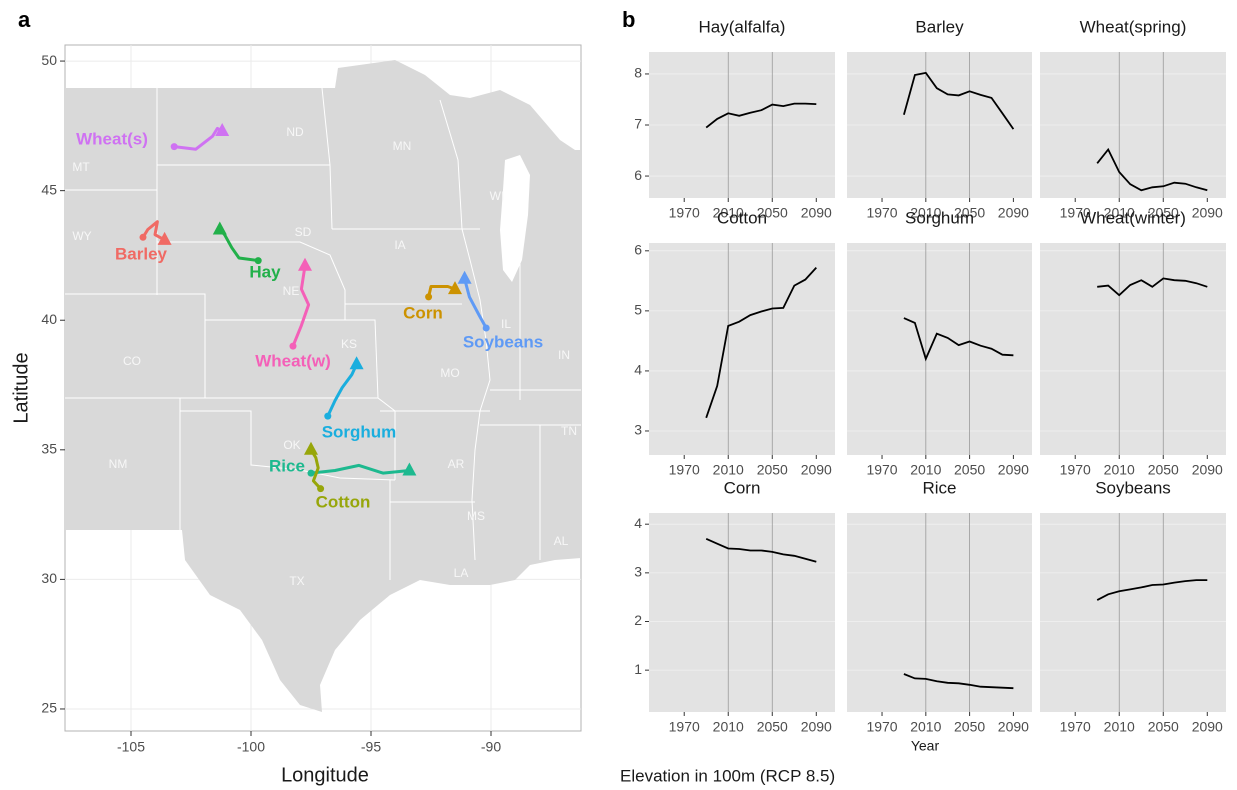 This screenshot has height=790, width=1237. I want to click on state-label: LA, so click(461, 573).